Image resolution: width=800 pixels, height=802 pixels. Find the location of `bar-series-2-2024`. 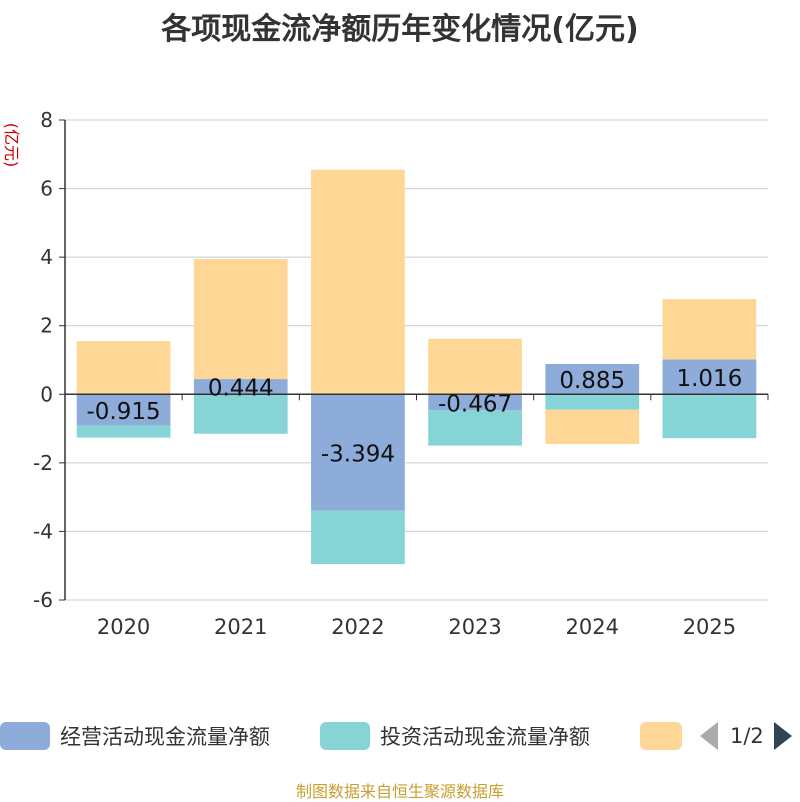

bar-series-2-2024 is located at coordinates (592, 426).